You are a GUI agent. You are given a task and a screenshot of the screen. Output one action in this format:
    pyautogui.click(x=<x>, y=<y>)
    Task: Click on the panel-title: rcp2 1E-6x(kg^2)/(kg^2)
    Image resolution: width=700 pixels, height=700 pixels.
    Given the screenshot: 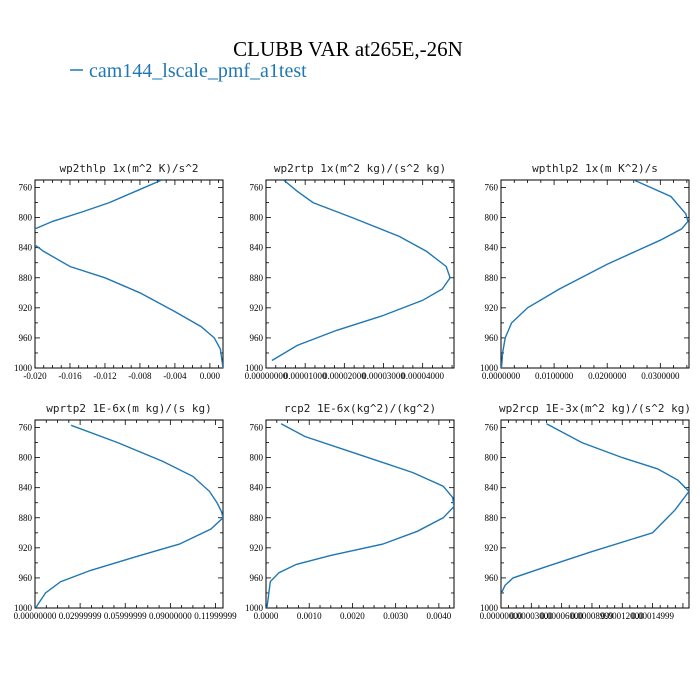 What is the action you would take?
    pyautogui.click(x=360, y=408)
    